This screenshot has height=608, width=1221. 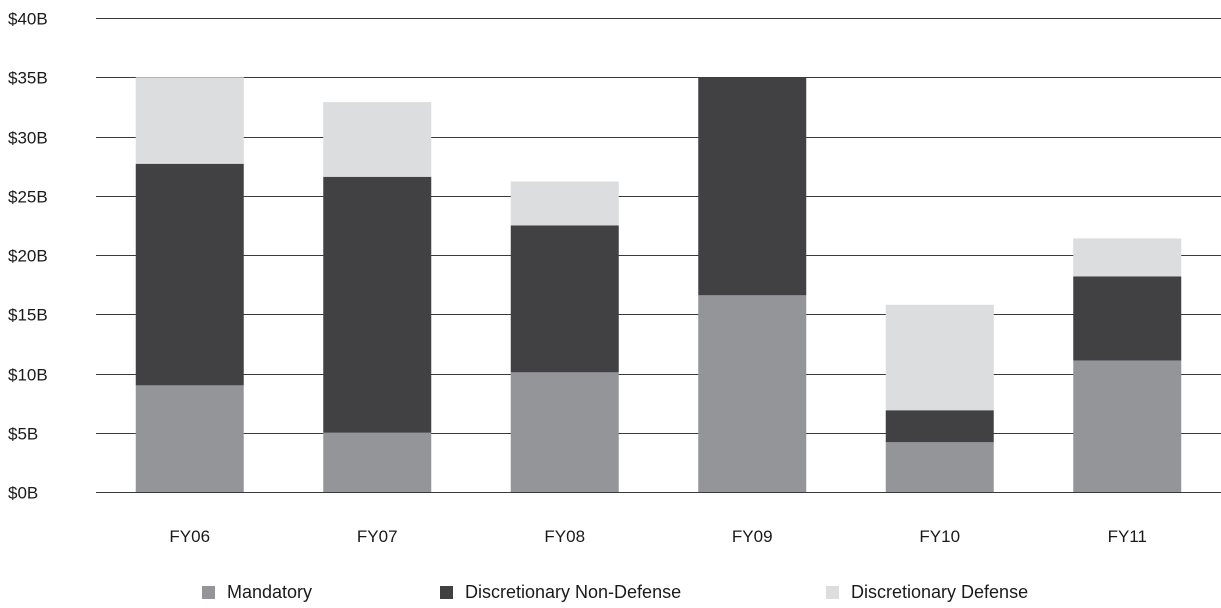 I want to click on y-tick-label: $10B, so click(x=28, y=375).